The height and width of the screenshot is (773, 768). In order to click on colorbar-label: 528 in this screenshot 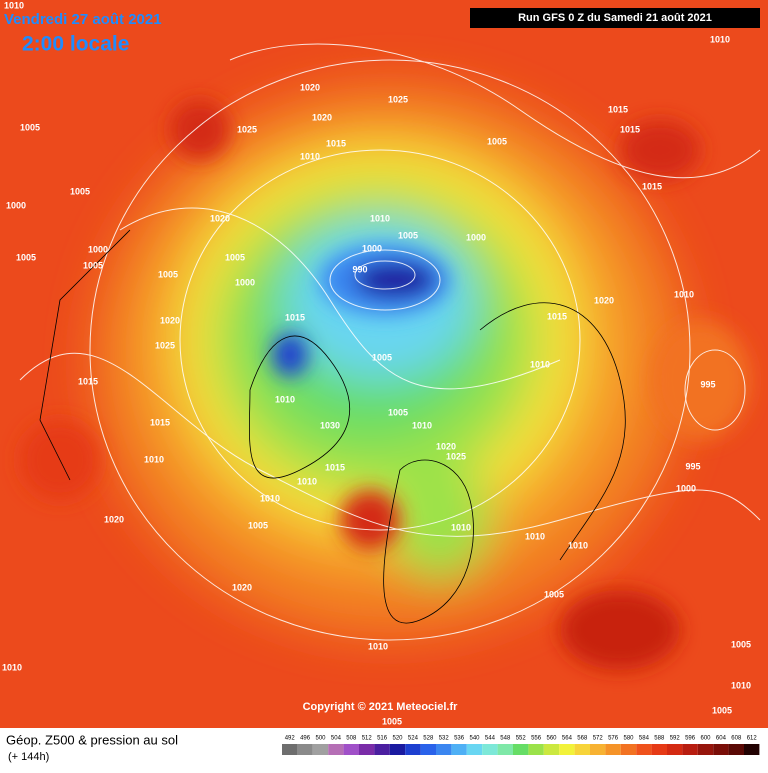, I will do `click(428, 739)`.